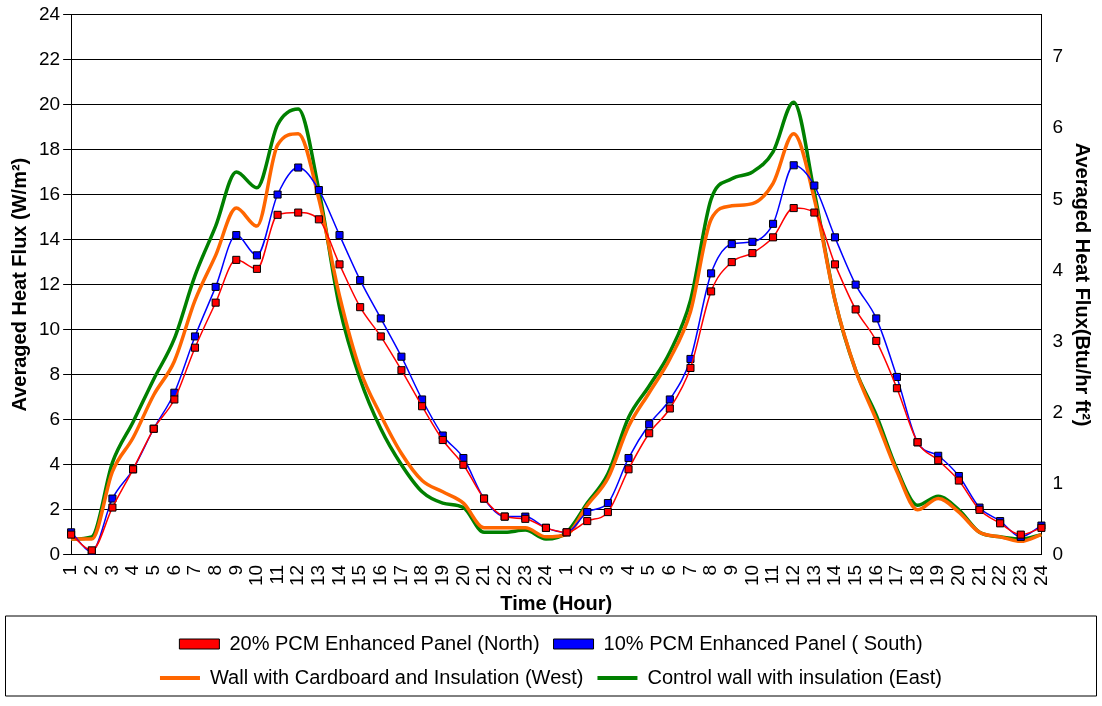 The height and width of the screenshot is (706, 1102). What do you see at coordinates (556, 602) in the screenshot?
I see `x-axis-title: Time (Hour)` at bounding box center [556, 602].